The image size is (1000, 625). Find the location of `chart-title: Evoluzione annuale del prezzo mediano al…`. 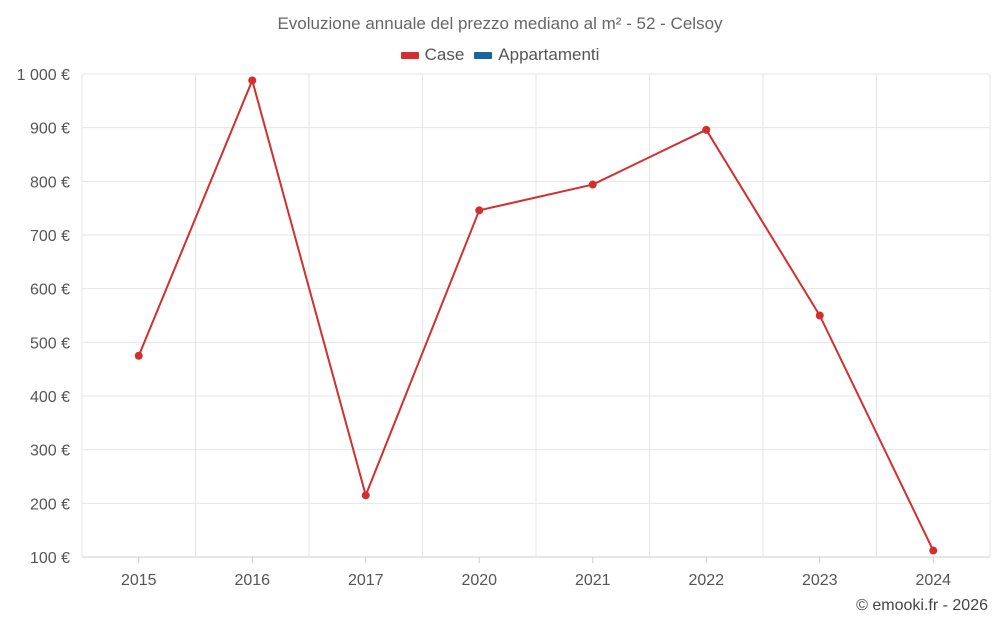

chart-title: Evoluzione annuale del prezzo mediano al… is located at coordinates (500, 23).